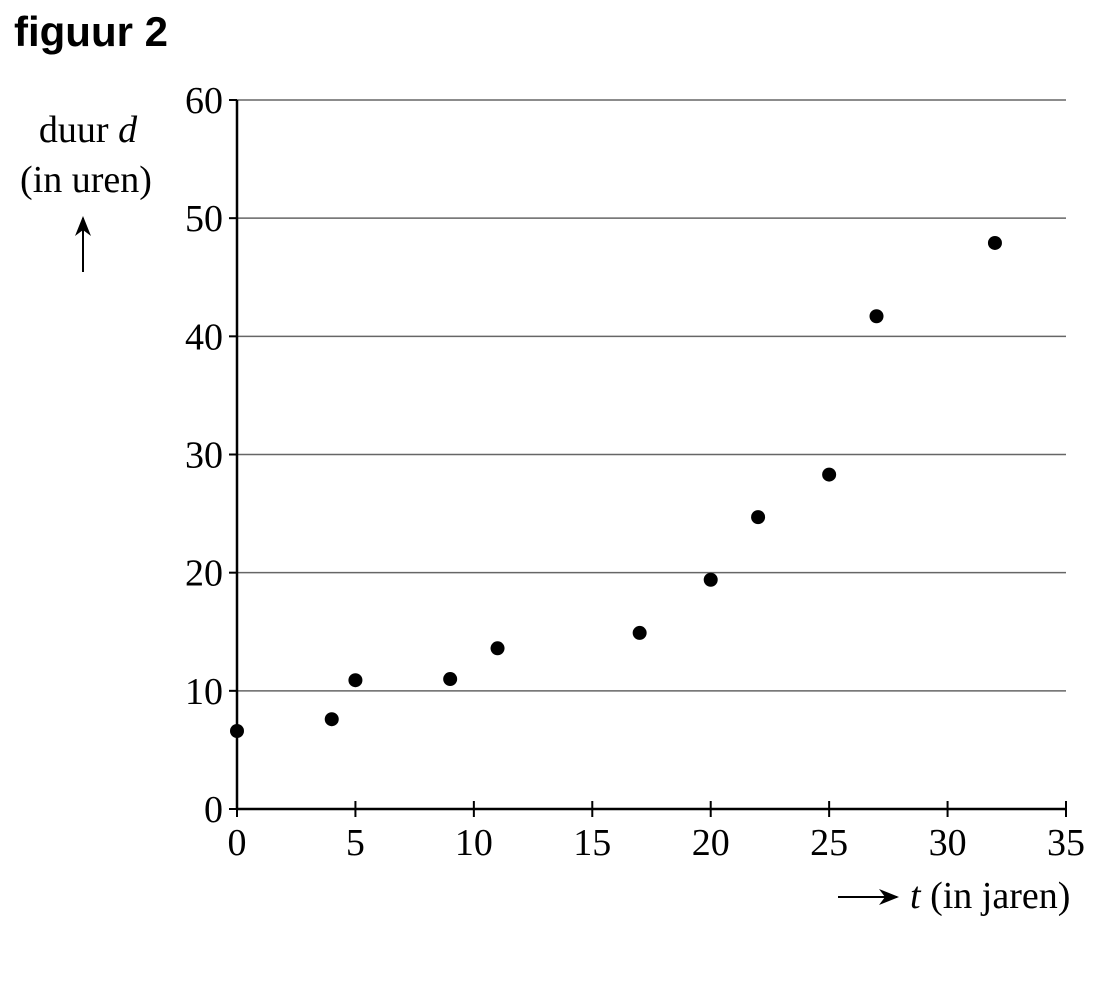  Describe the element at coordinates (355, 843) in the screenshot. I see `x-tick-label: 5` at that location.